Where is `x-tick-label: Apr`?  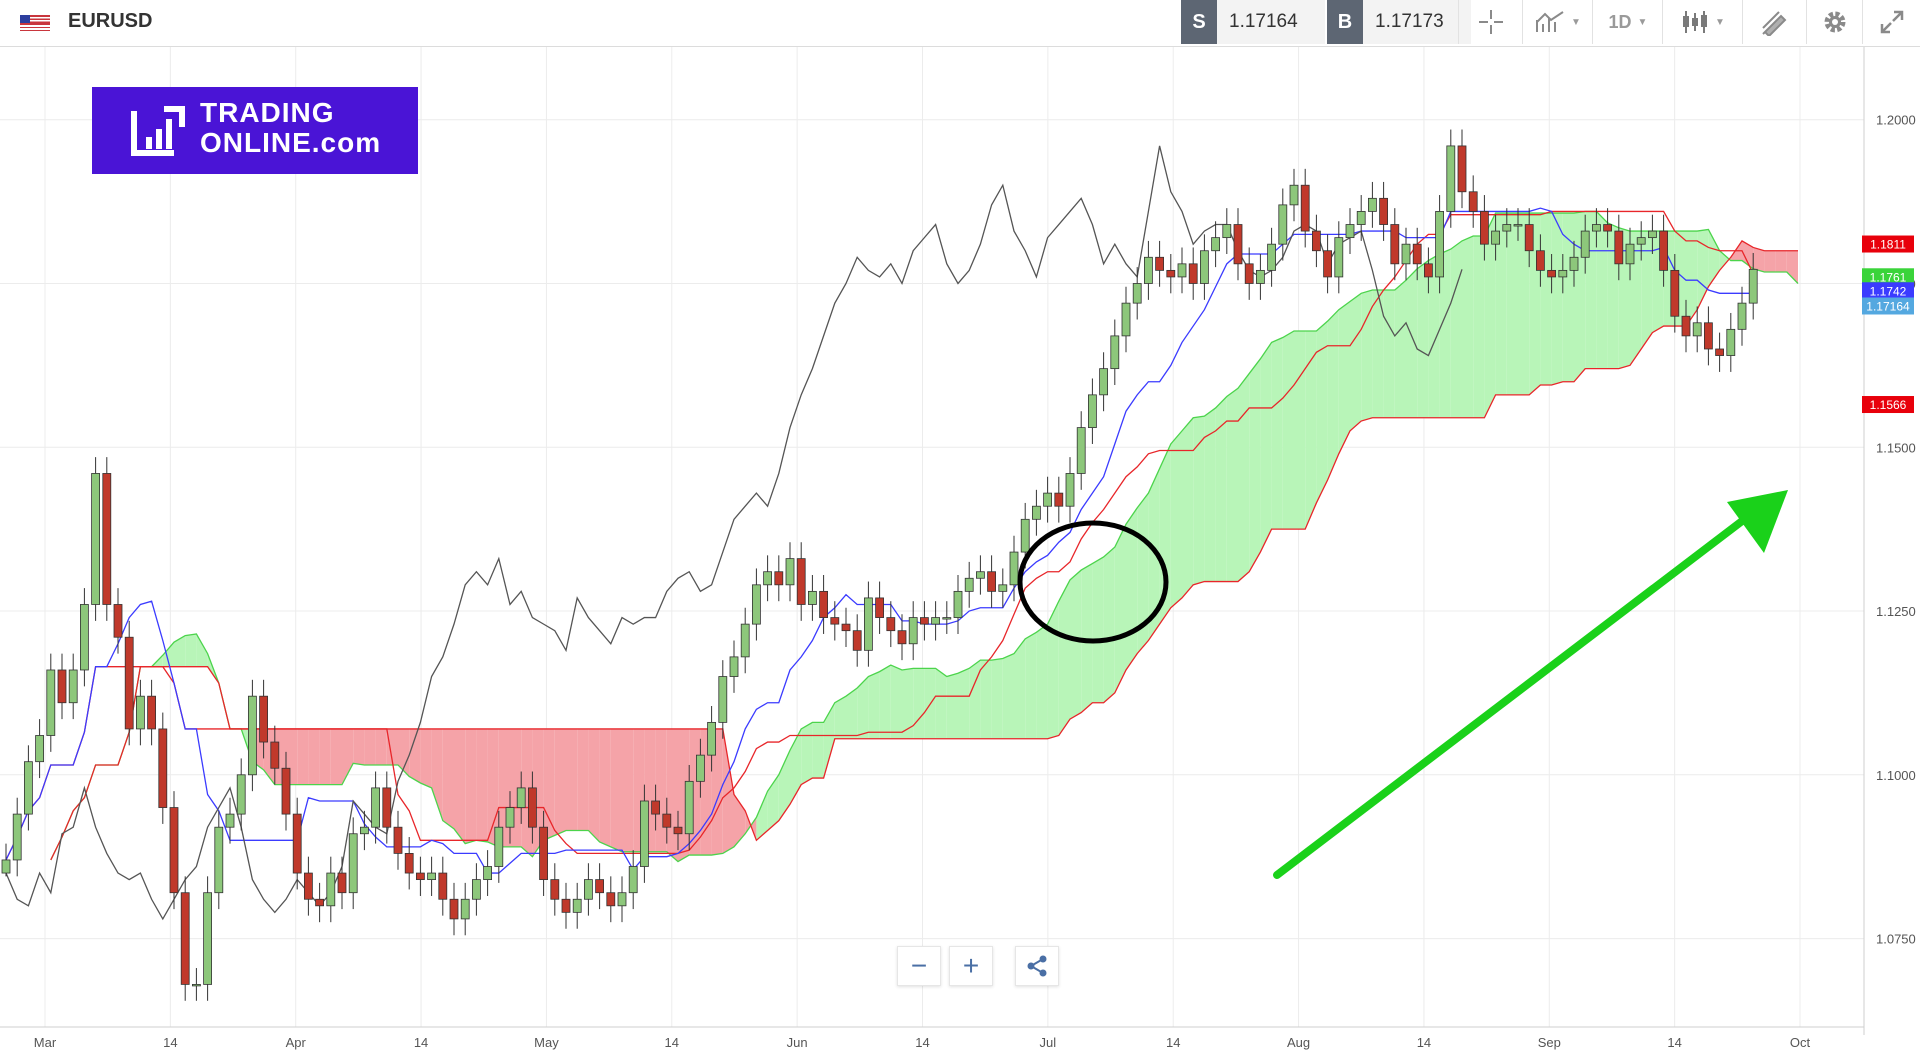 x-tick-label: Apr is located at coordinates (296, 1042).